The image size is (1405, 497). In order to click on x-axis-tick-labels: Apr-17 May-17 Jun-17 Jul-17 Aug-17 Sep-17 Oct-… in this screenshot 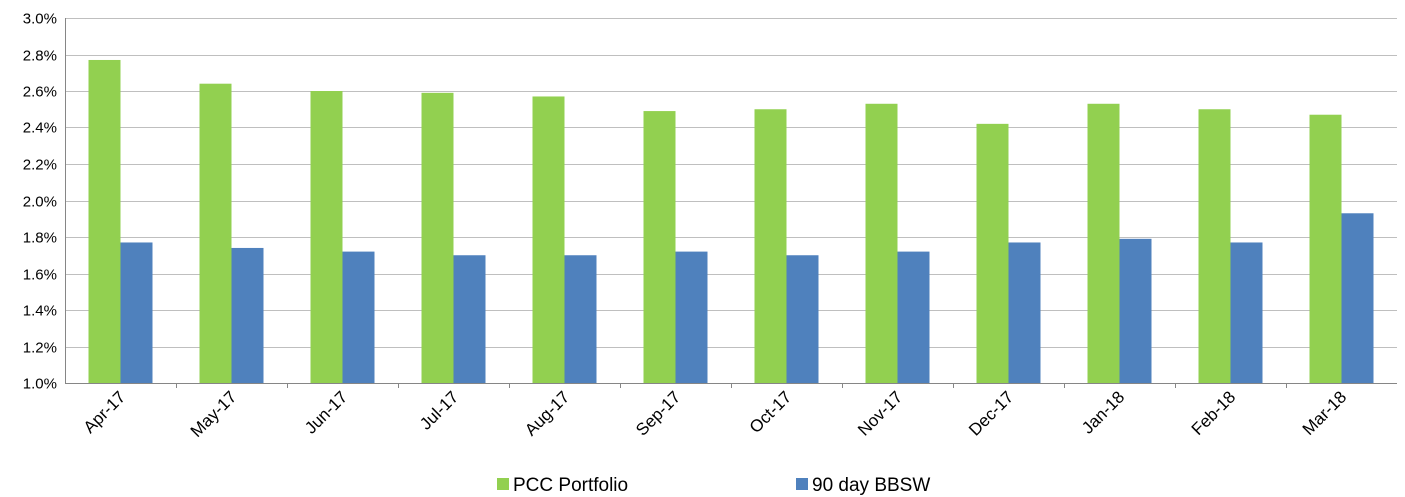, I will do `click(715, 414)`.